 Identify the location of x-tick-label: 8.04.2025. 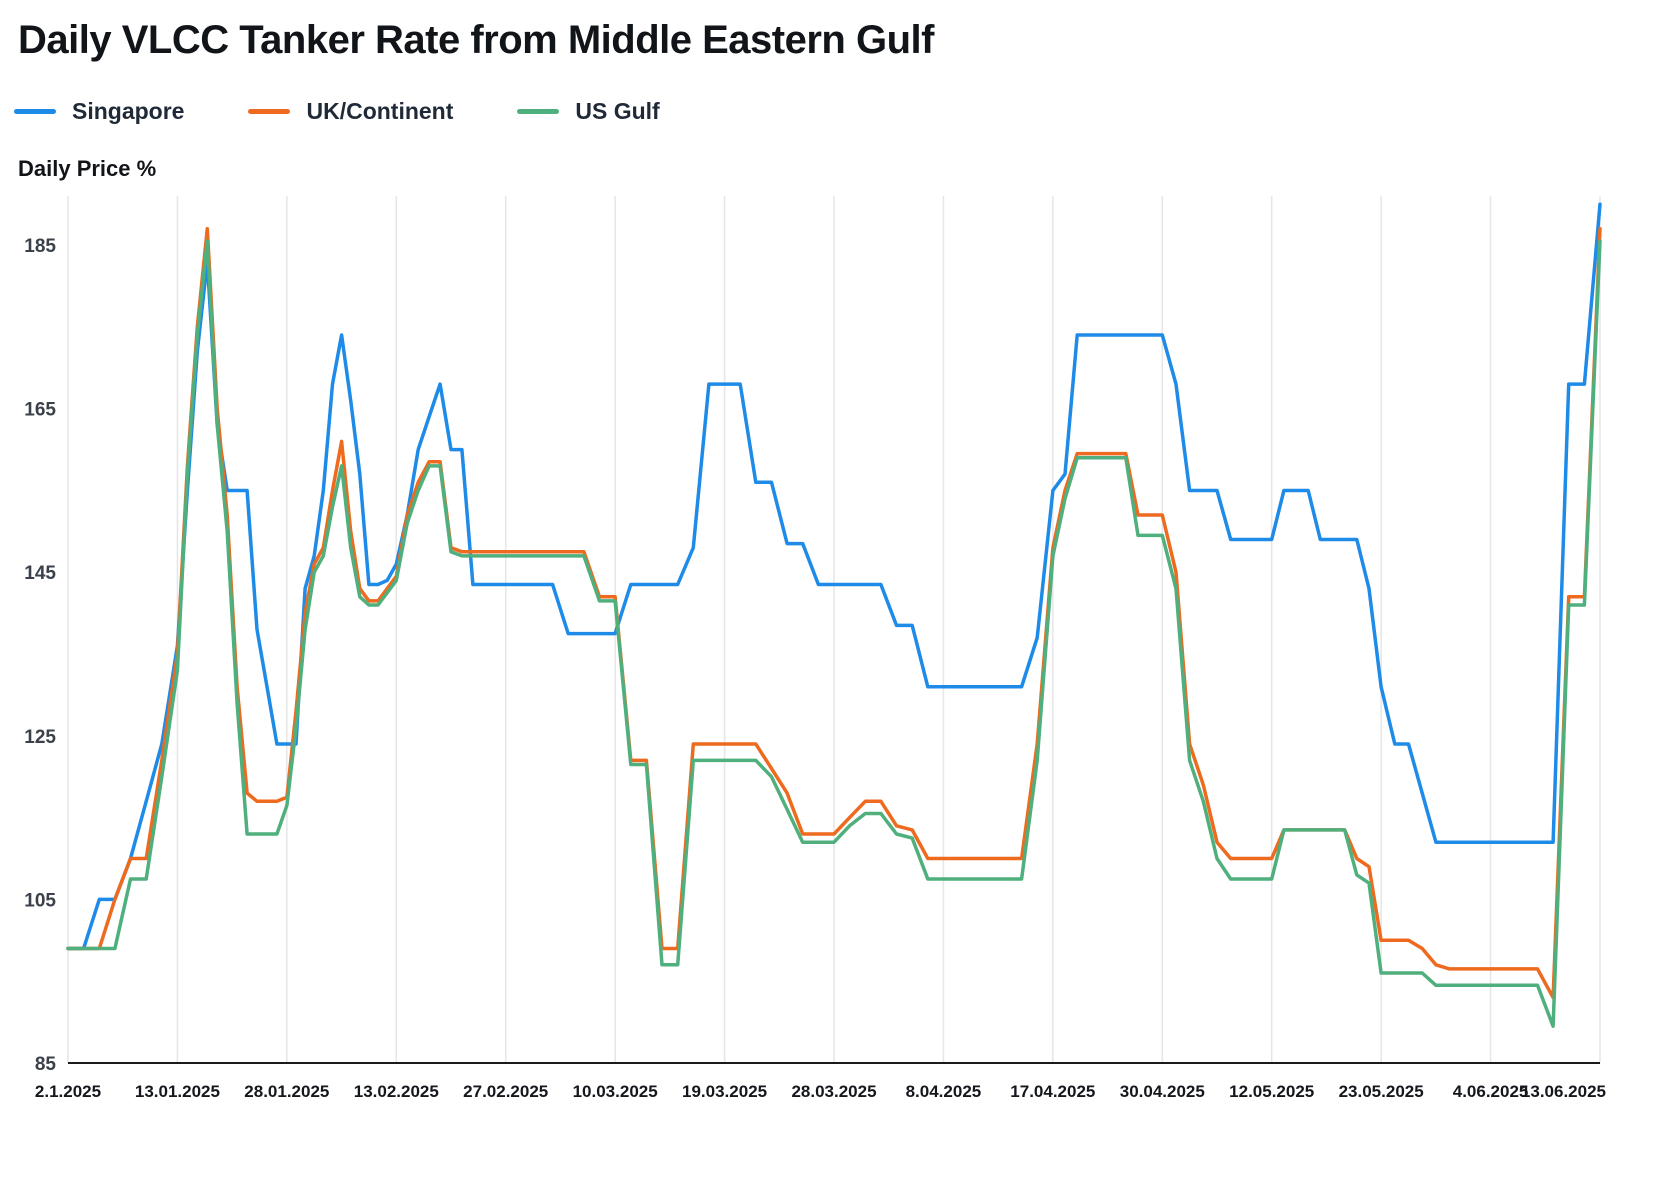
(944, 1091).